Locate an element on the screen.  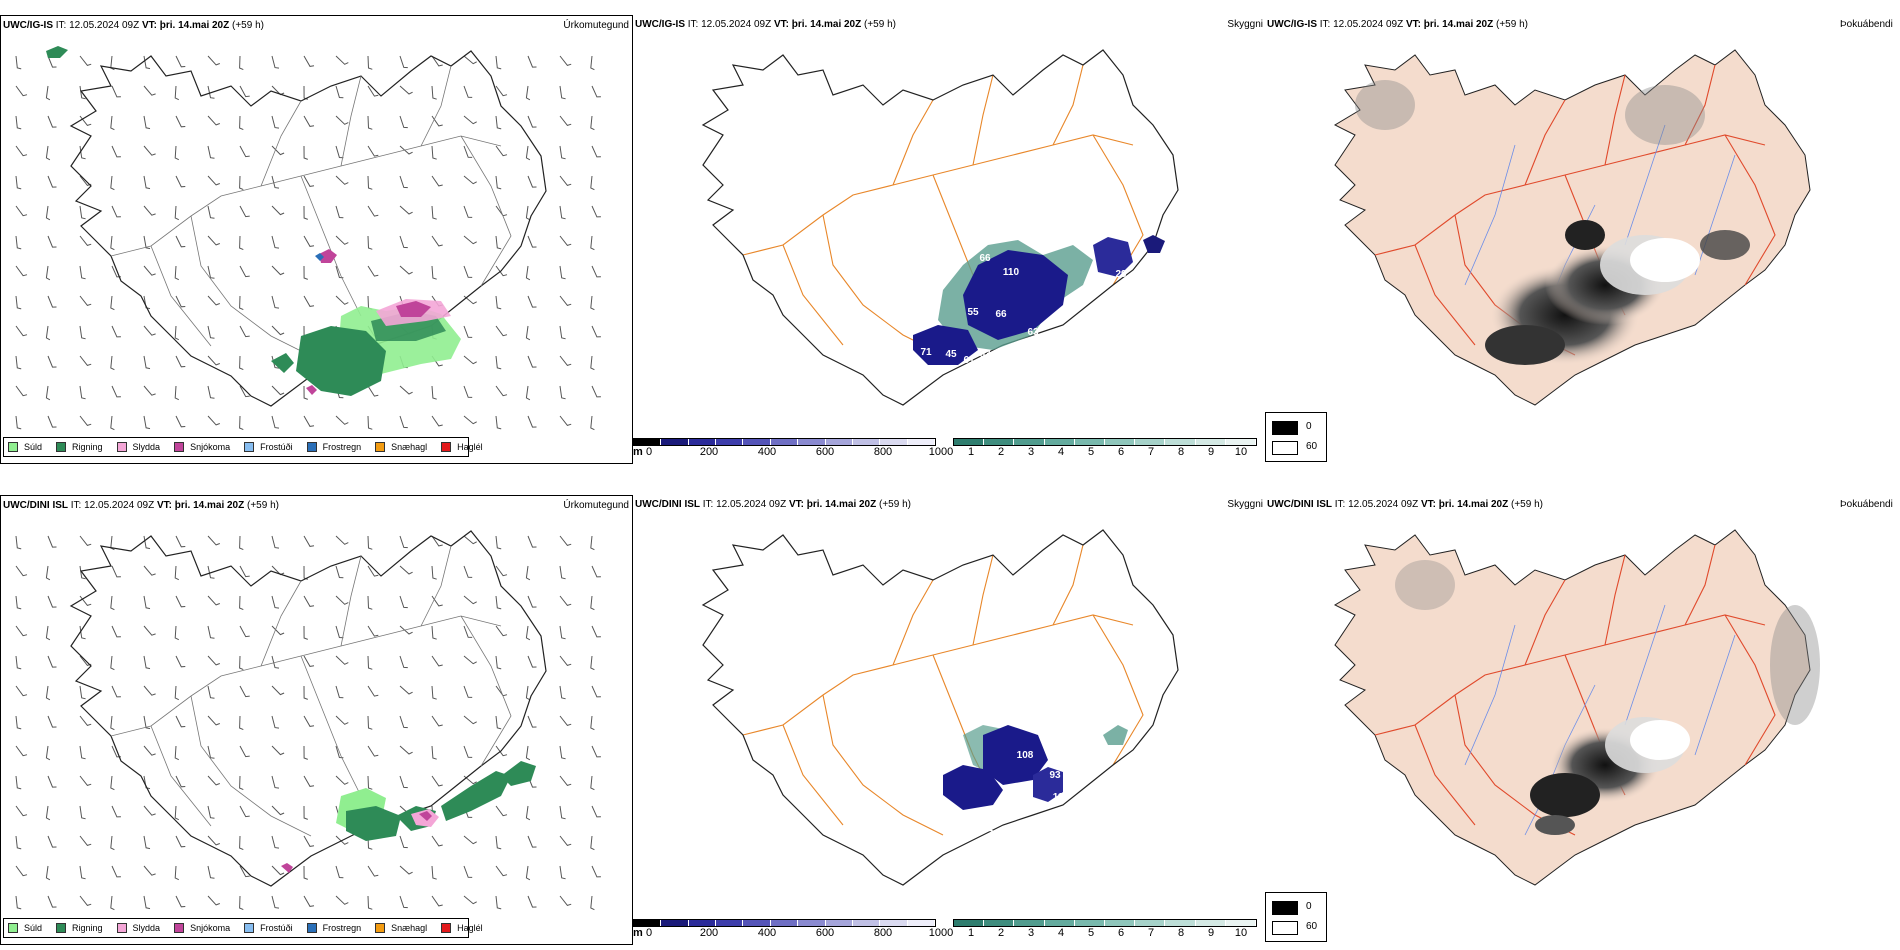
colorbar-tick: 3 is located at coordinates (1031, 452).